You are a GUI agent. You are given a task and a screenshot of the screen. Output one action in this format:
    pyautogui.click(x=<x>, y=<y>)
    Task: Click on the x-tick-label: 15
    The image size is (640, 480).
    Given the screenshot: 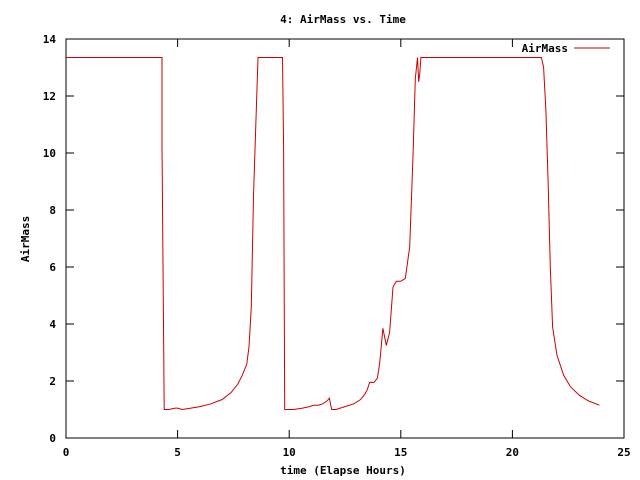 What is the action you would take?
    pyautogui.click(x=400, y=452)
    